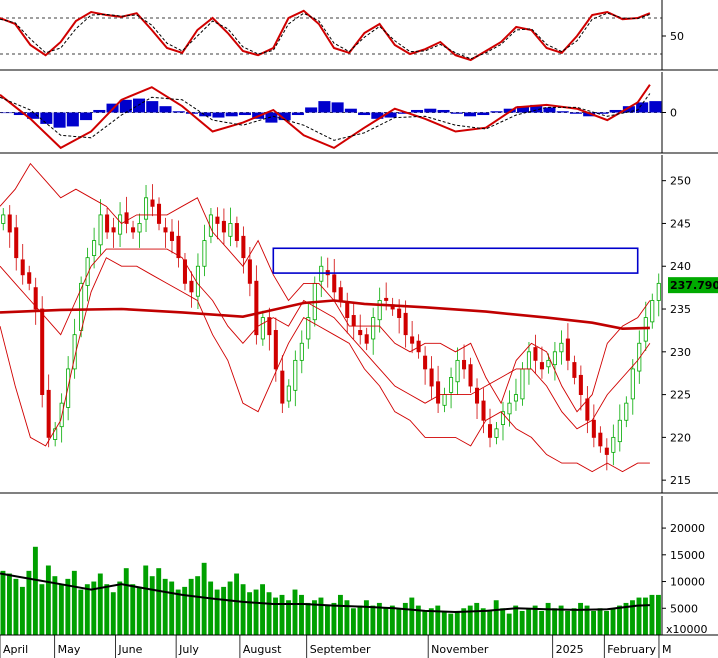  Describe the element at coordinates (680, 309) in the screenshot. I see `price-tick-label: 235` at that location.